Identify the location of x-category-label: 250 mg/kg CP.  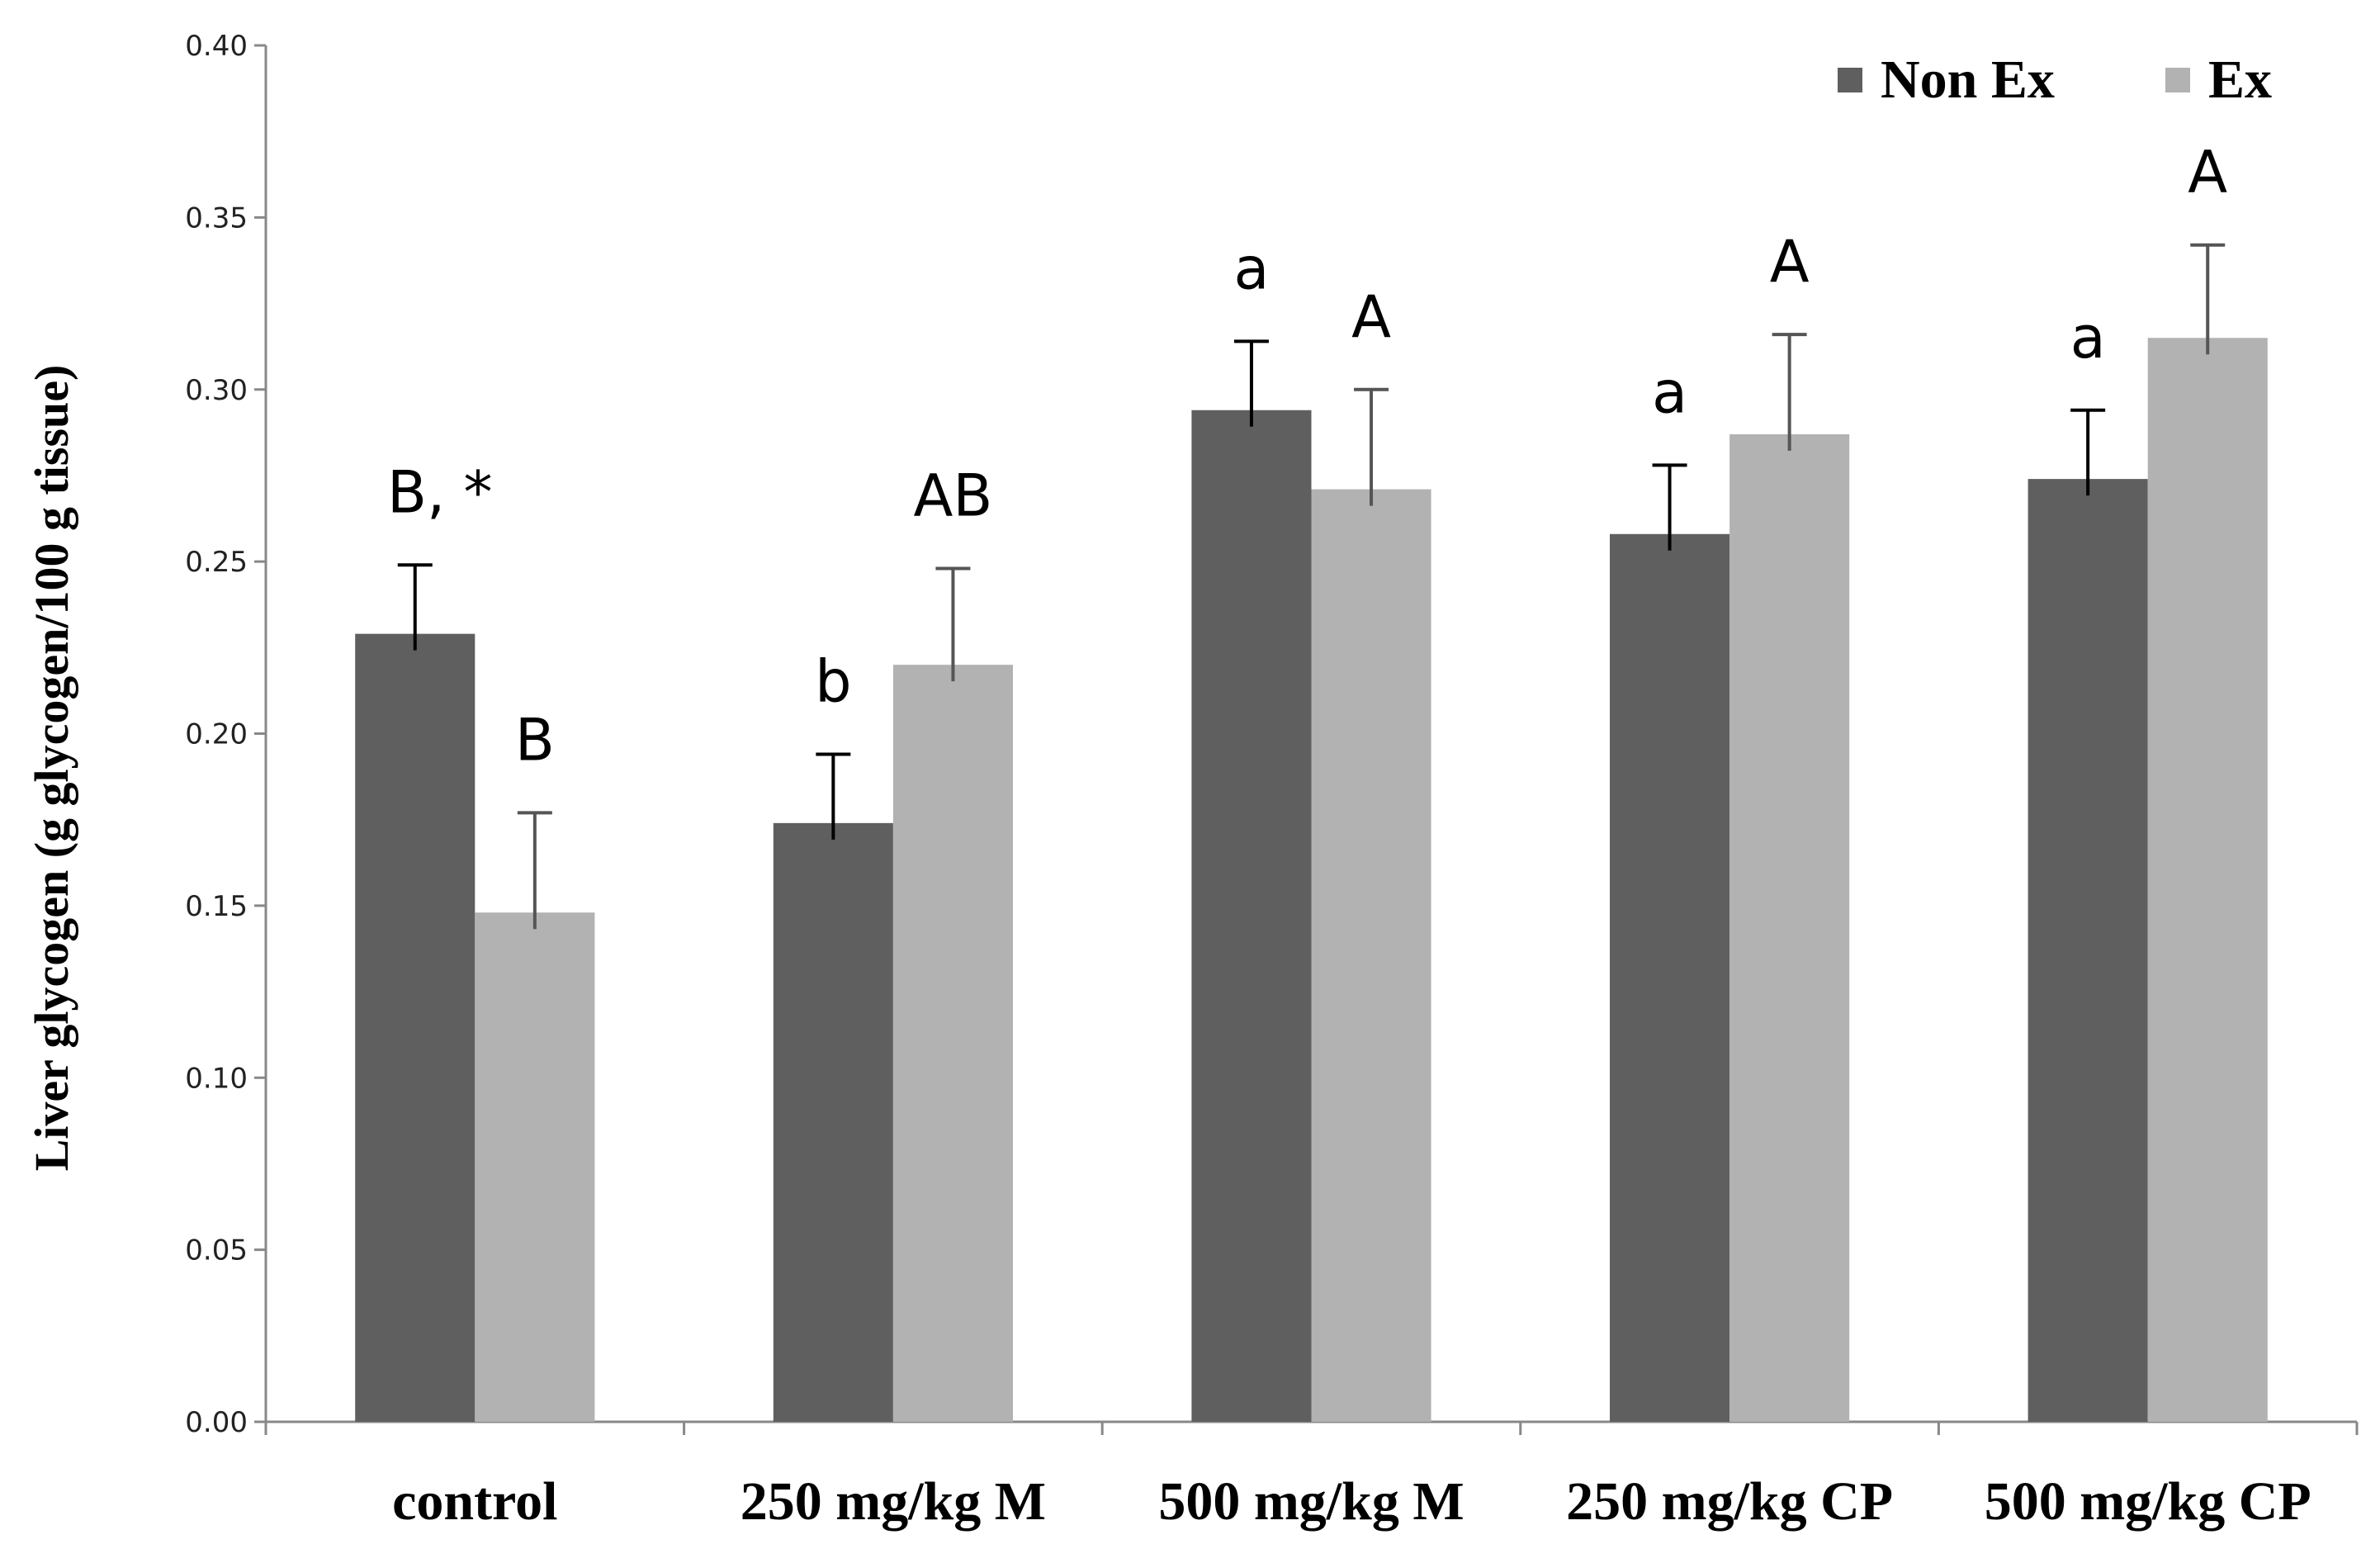
(1729, 1501).